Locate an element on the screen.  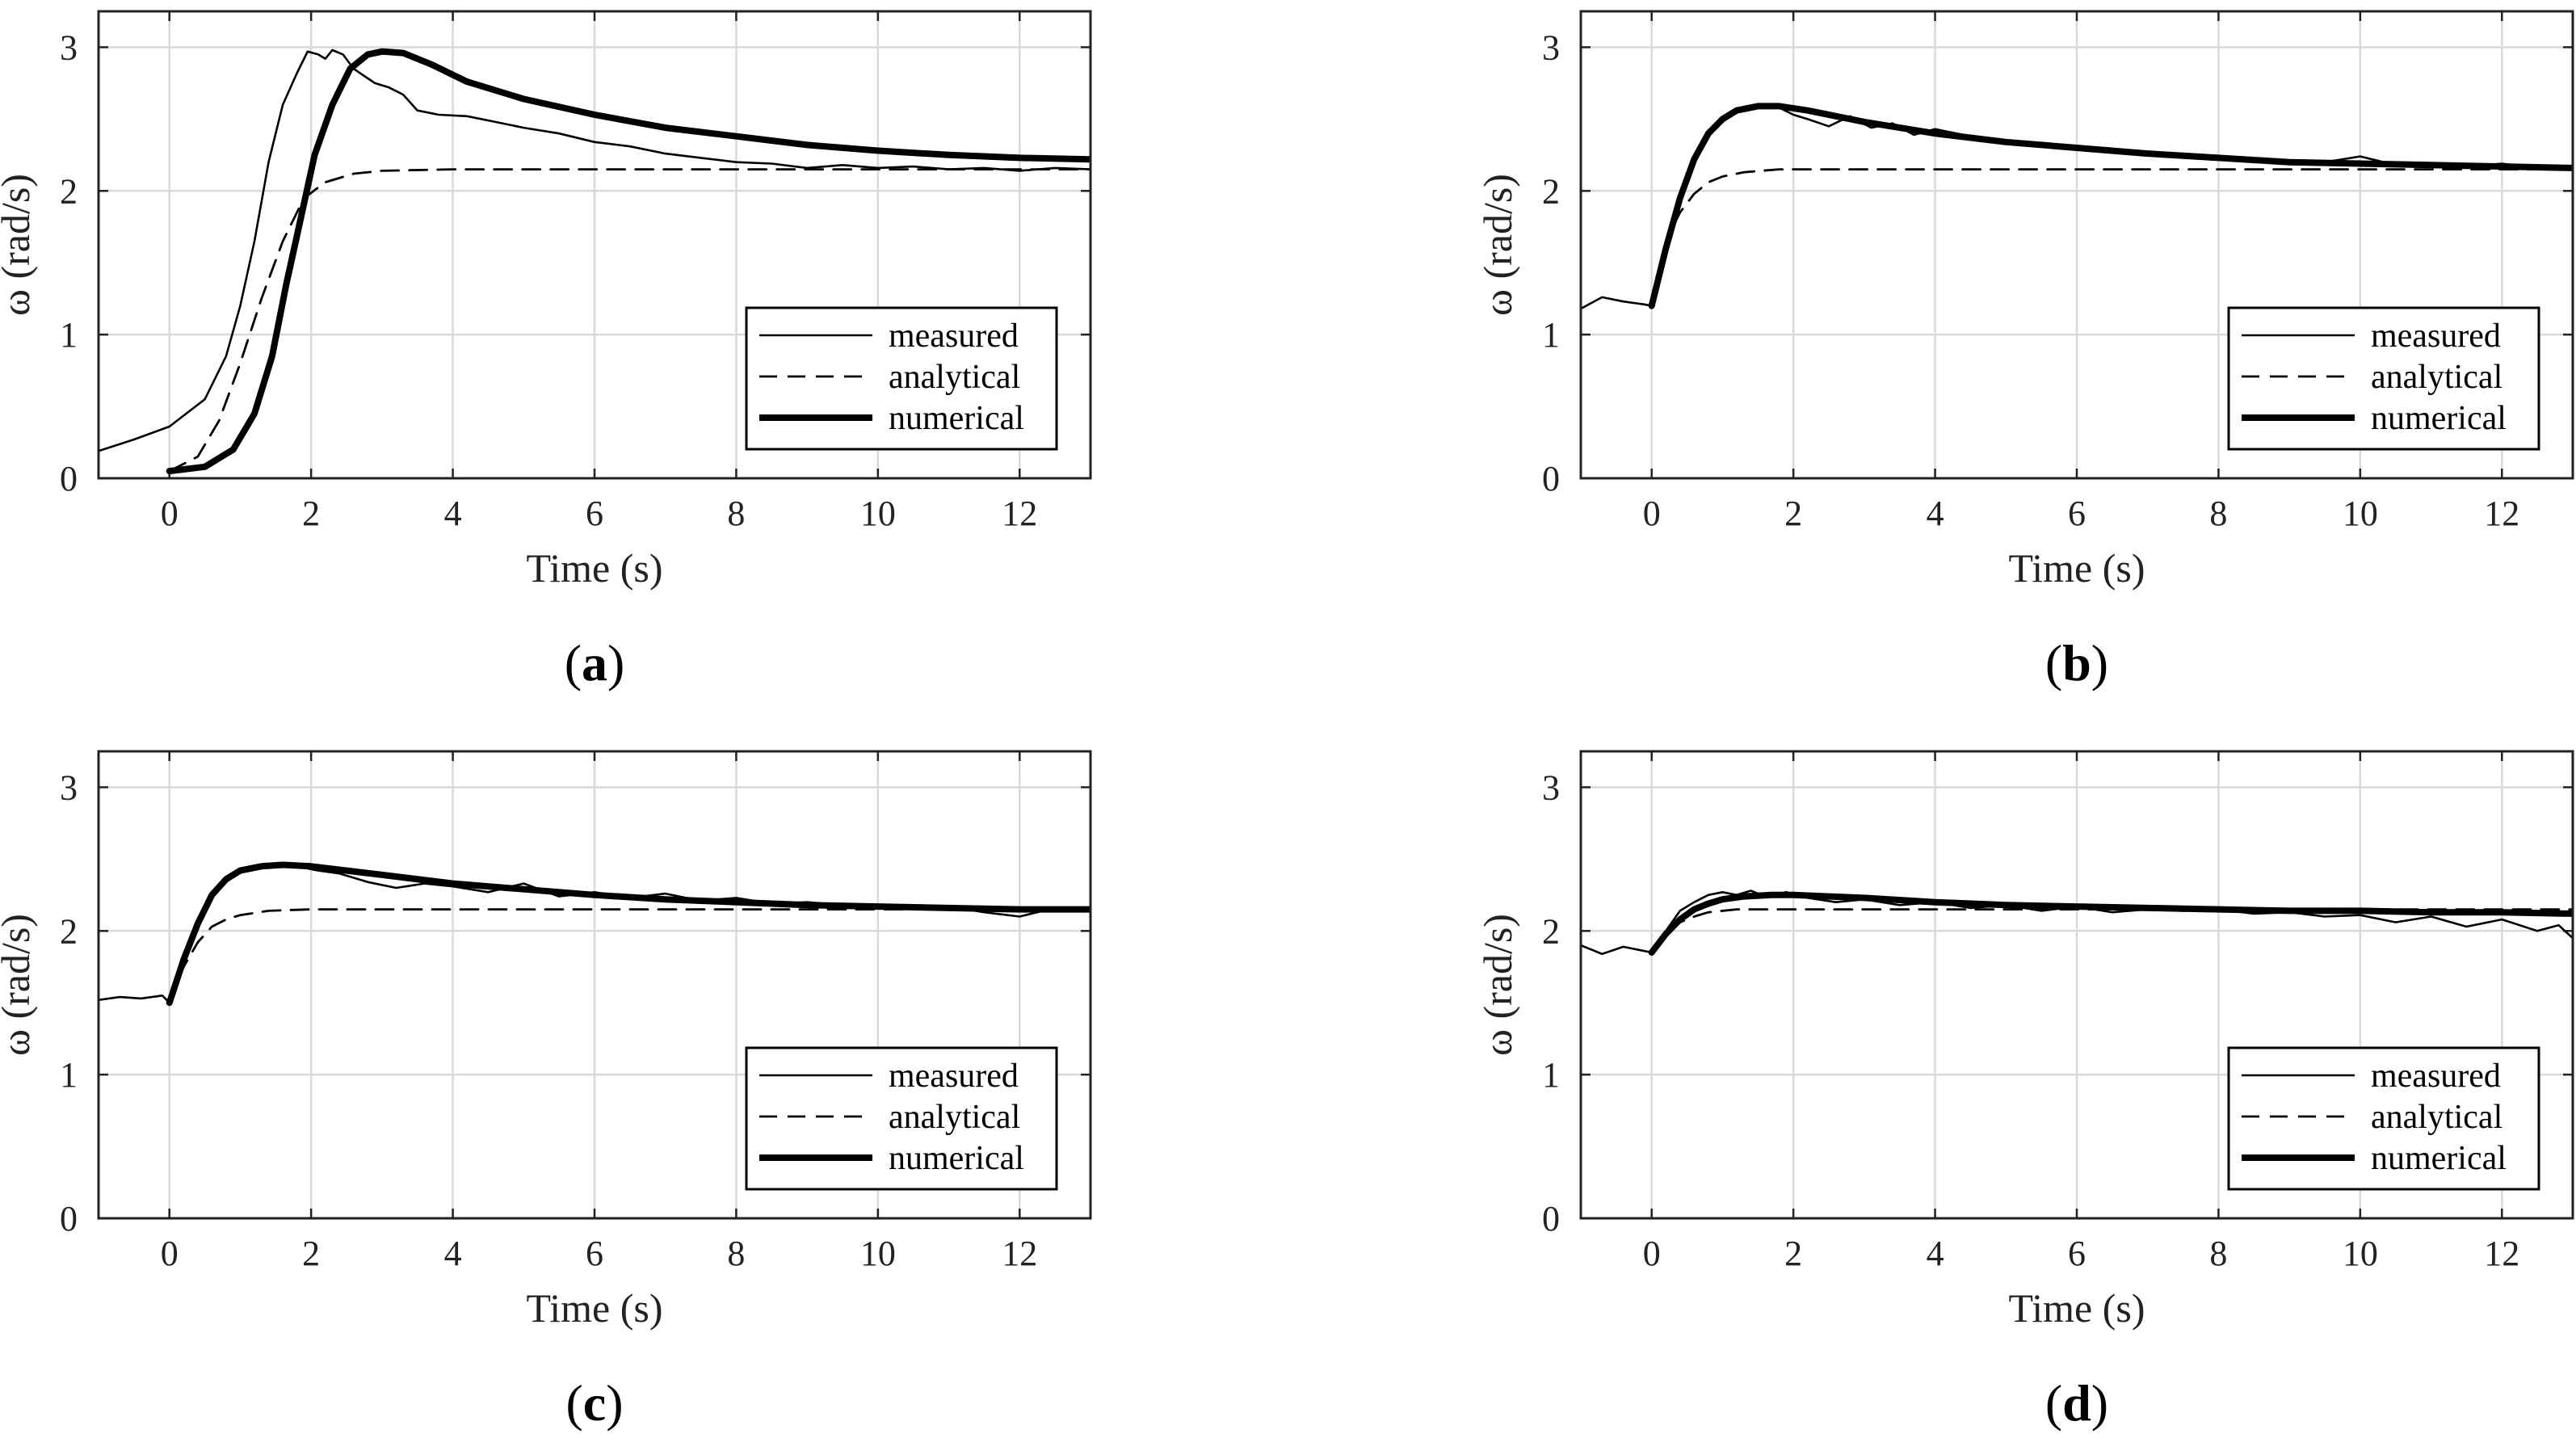
panel-label-letter: a is located at coordinates (594, 663).